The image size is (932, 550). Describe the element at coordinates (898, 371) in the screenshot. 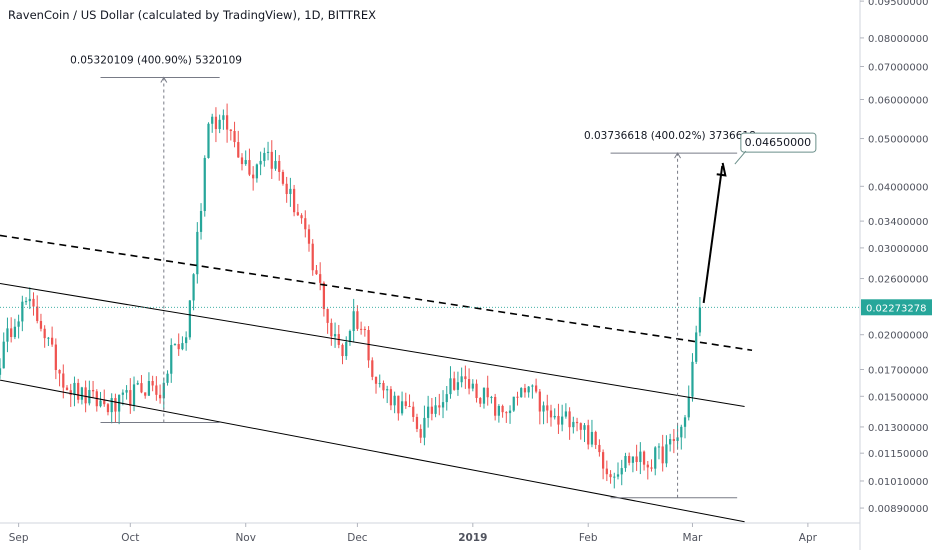

I see `y-tick-label: 0.01700000` at that location.